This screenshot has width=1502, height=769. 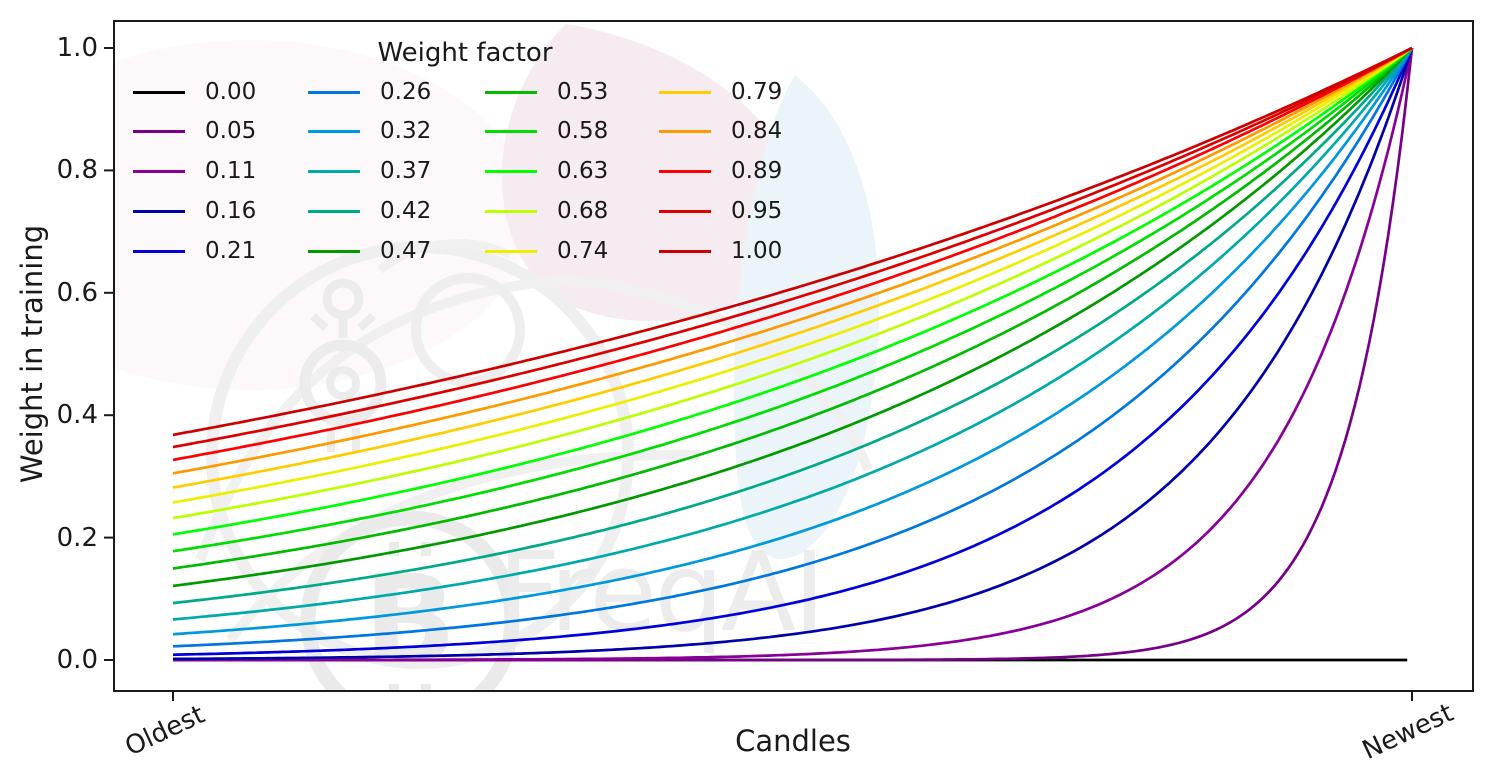 What do you see at coordinates (649, 173) in the screenshot?
I see `watermark-pink-leaf` at bounding box center [649, 173].